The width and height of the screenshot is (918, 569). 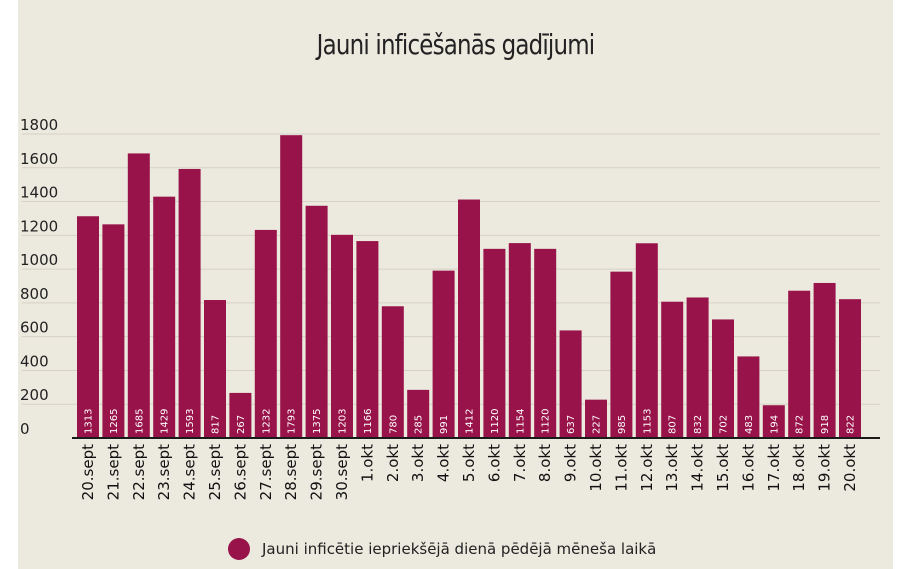 I want to click on y-tick-label: 1400, so click(x=39, y=193).